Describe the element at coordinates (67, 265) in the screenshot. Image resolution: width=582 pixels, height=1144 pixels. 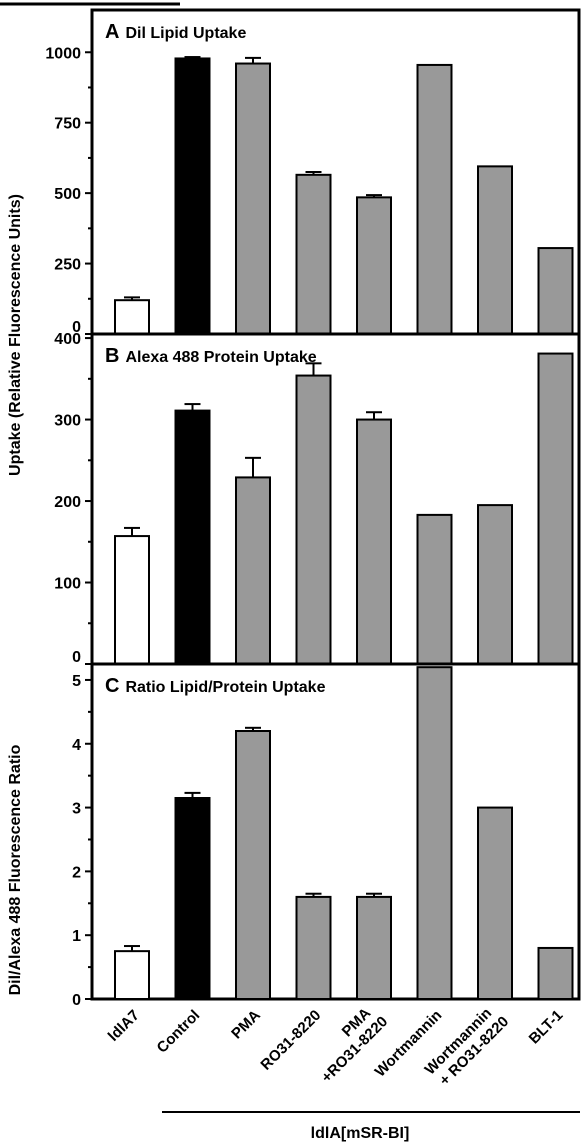
I see `y-tick-label: 250` at that location.